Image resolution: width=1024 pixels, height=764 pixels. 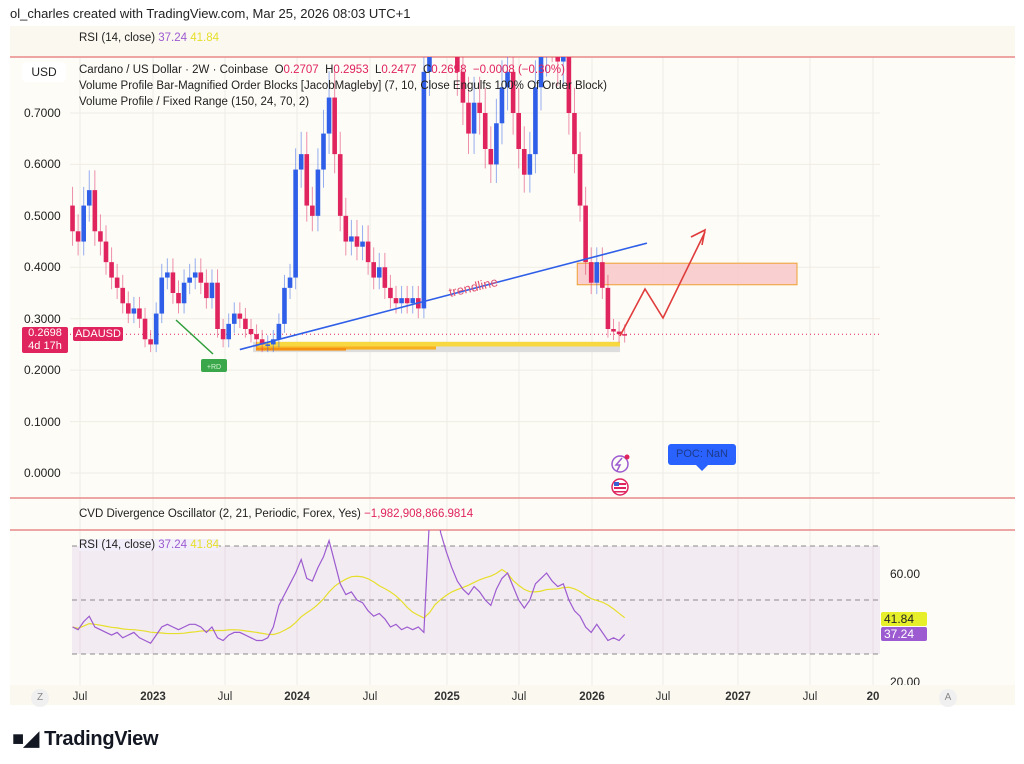 I want to click on cvd-value: −1,982,908,866.9814, so click(x=419, y=514).